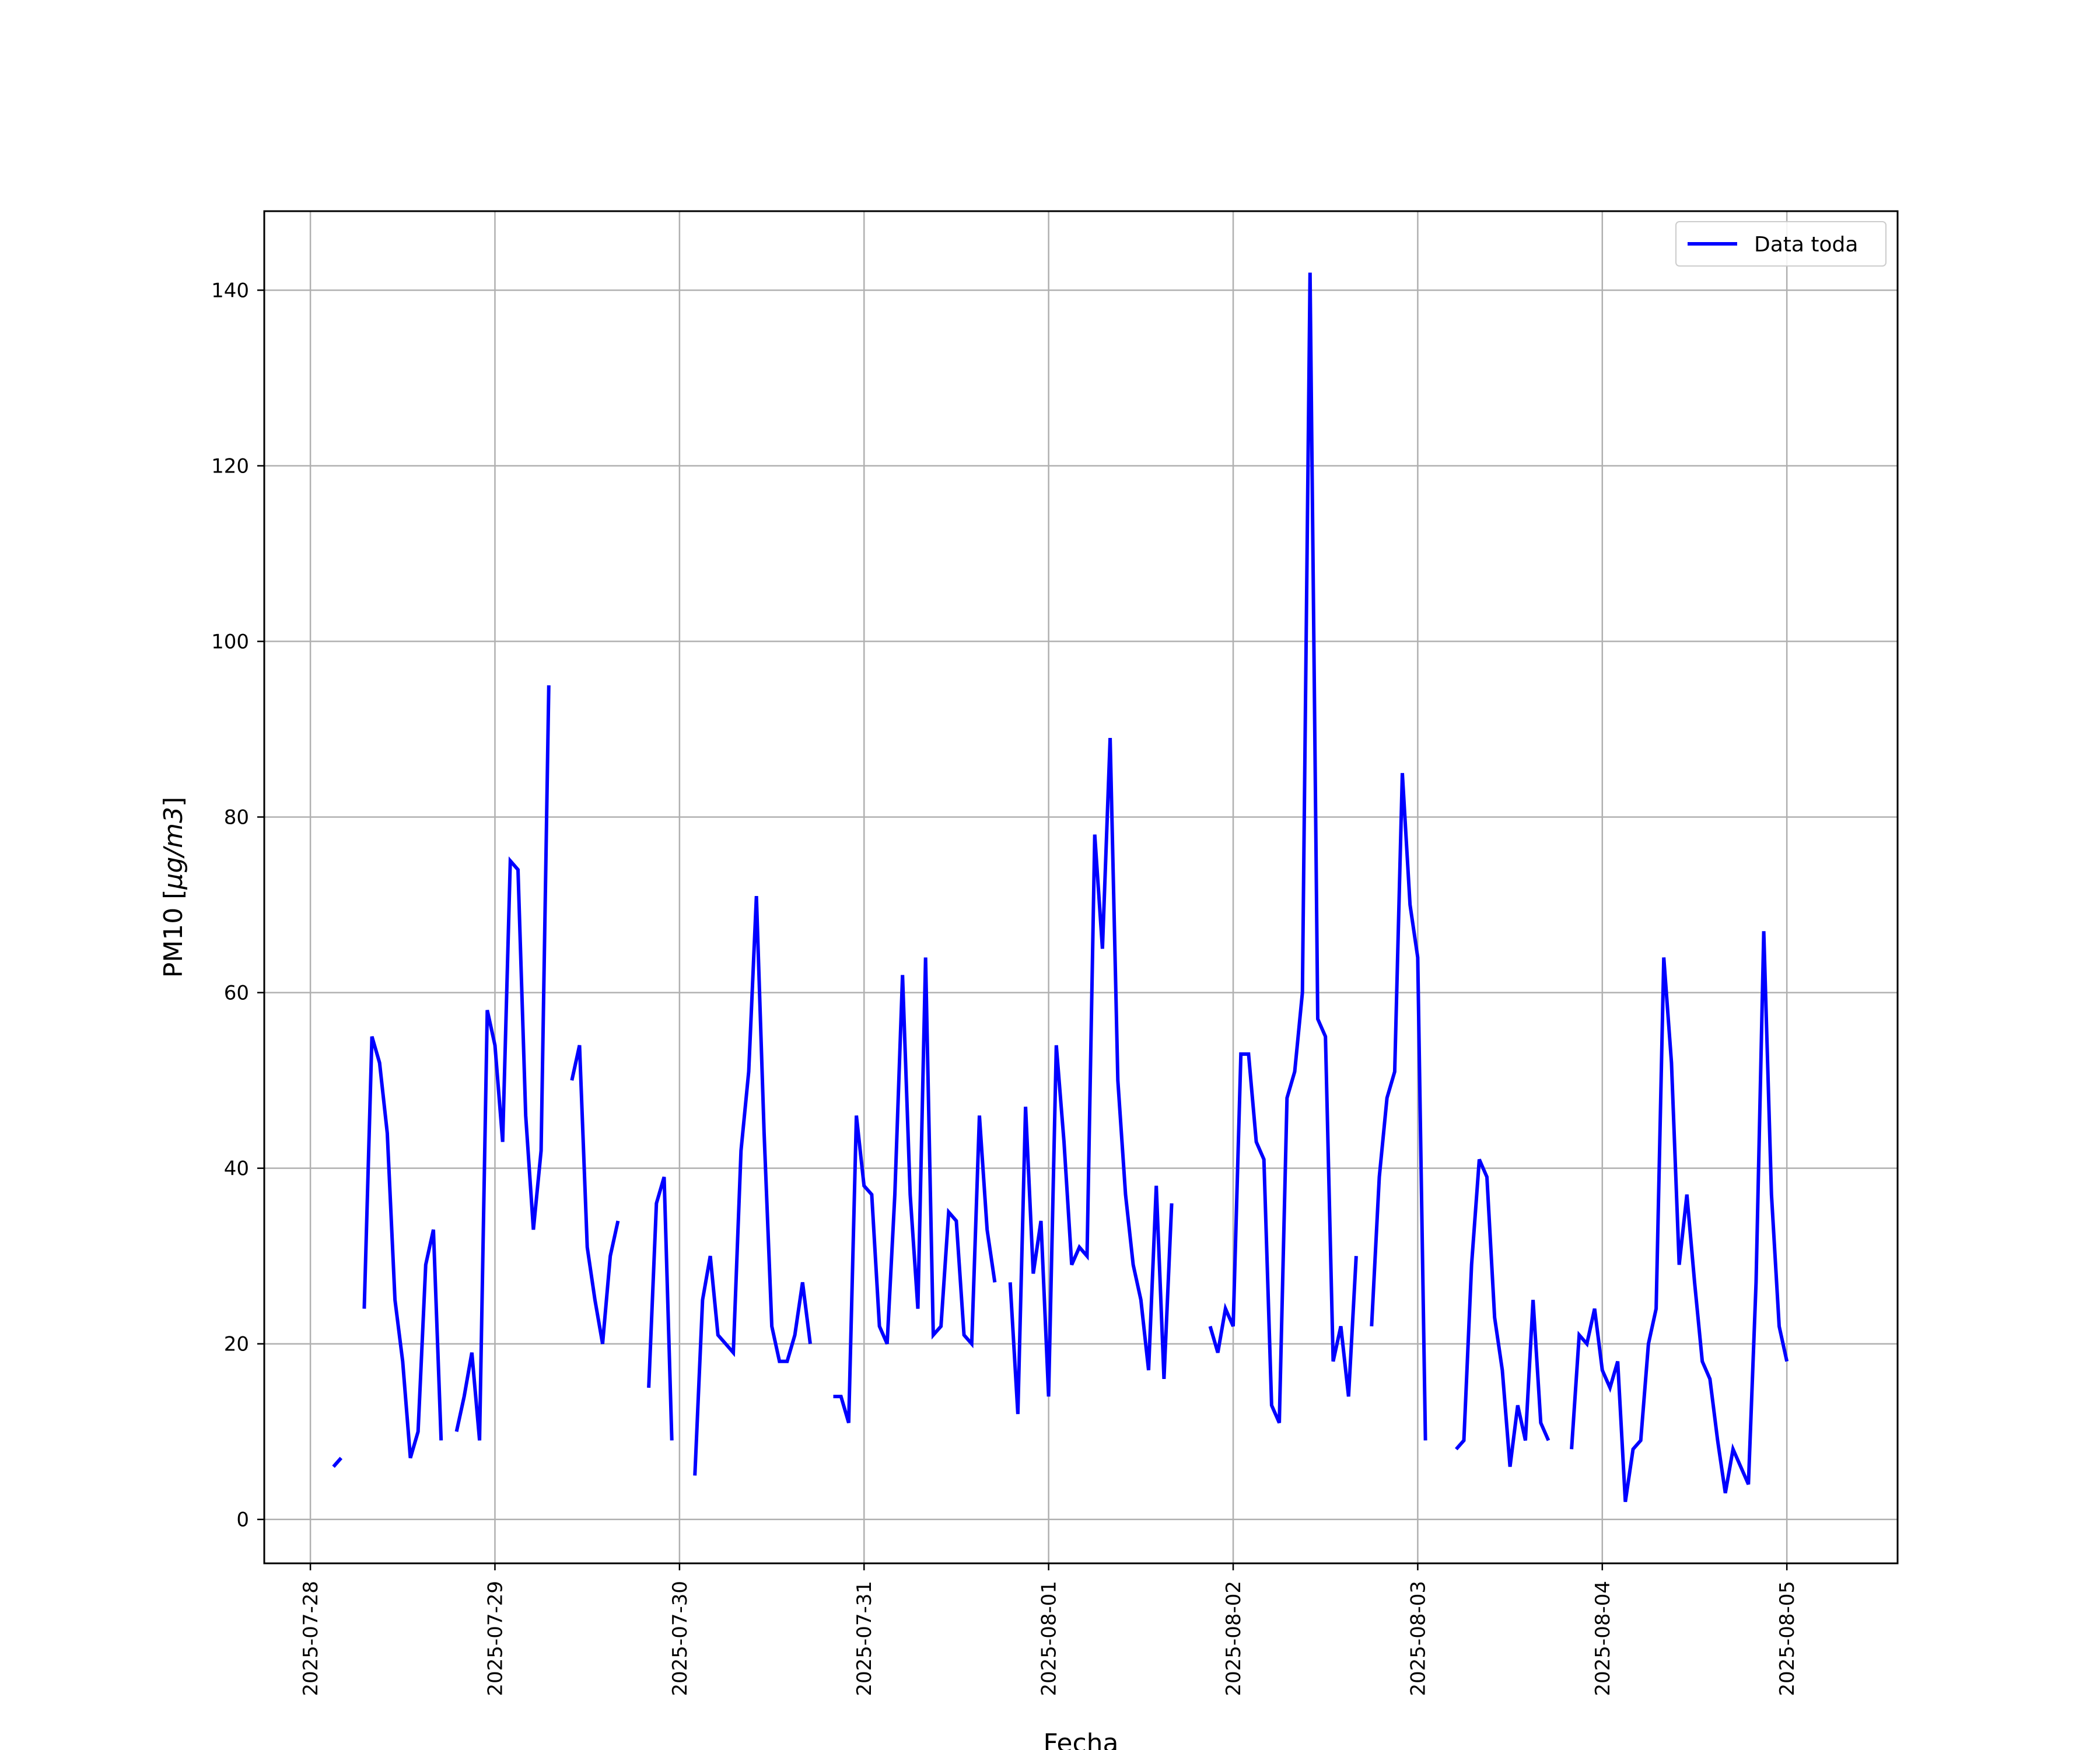  I want to click on y-axis-ticks: 0 20 40 60 80 100 120 140, so click(237, 905).